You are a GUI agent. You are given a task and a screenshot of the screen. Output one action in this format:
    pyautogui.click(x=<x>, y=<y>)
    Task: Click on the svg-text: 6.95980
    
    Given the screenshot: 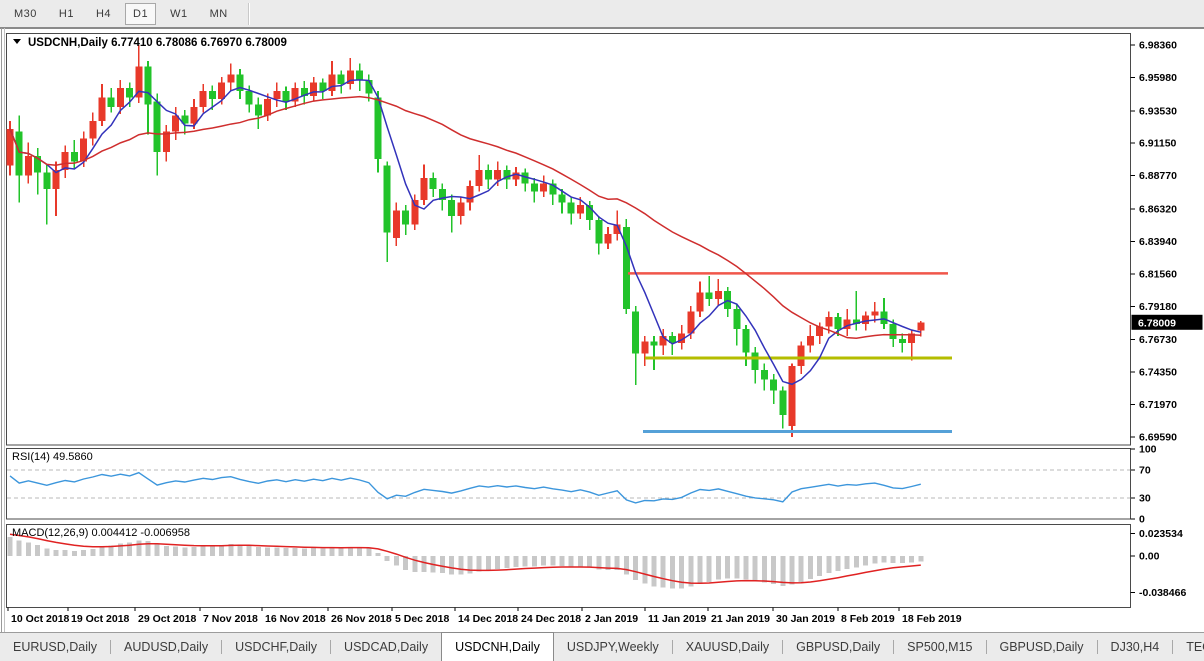 What is the action you would take?
    pyautogui.click(x=1158, y=78)
    